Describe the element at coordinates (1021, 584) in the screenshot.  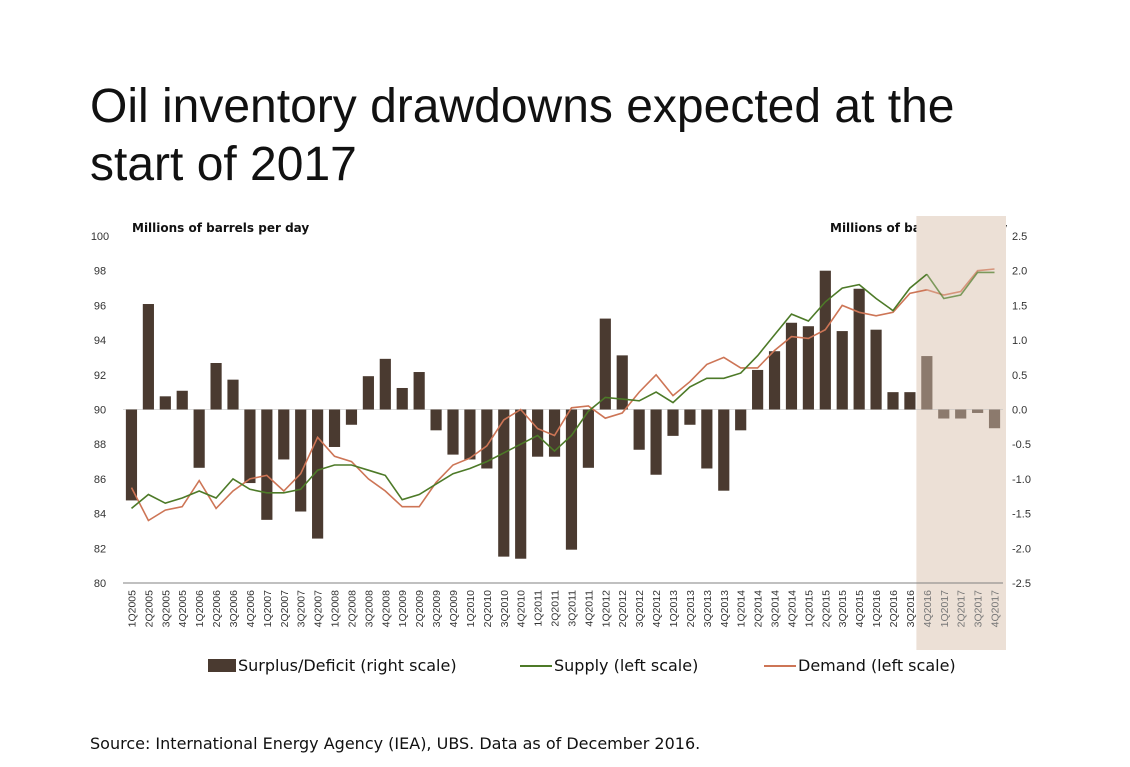
I see `right-tick-label: -2.5` at that location.